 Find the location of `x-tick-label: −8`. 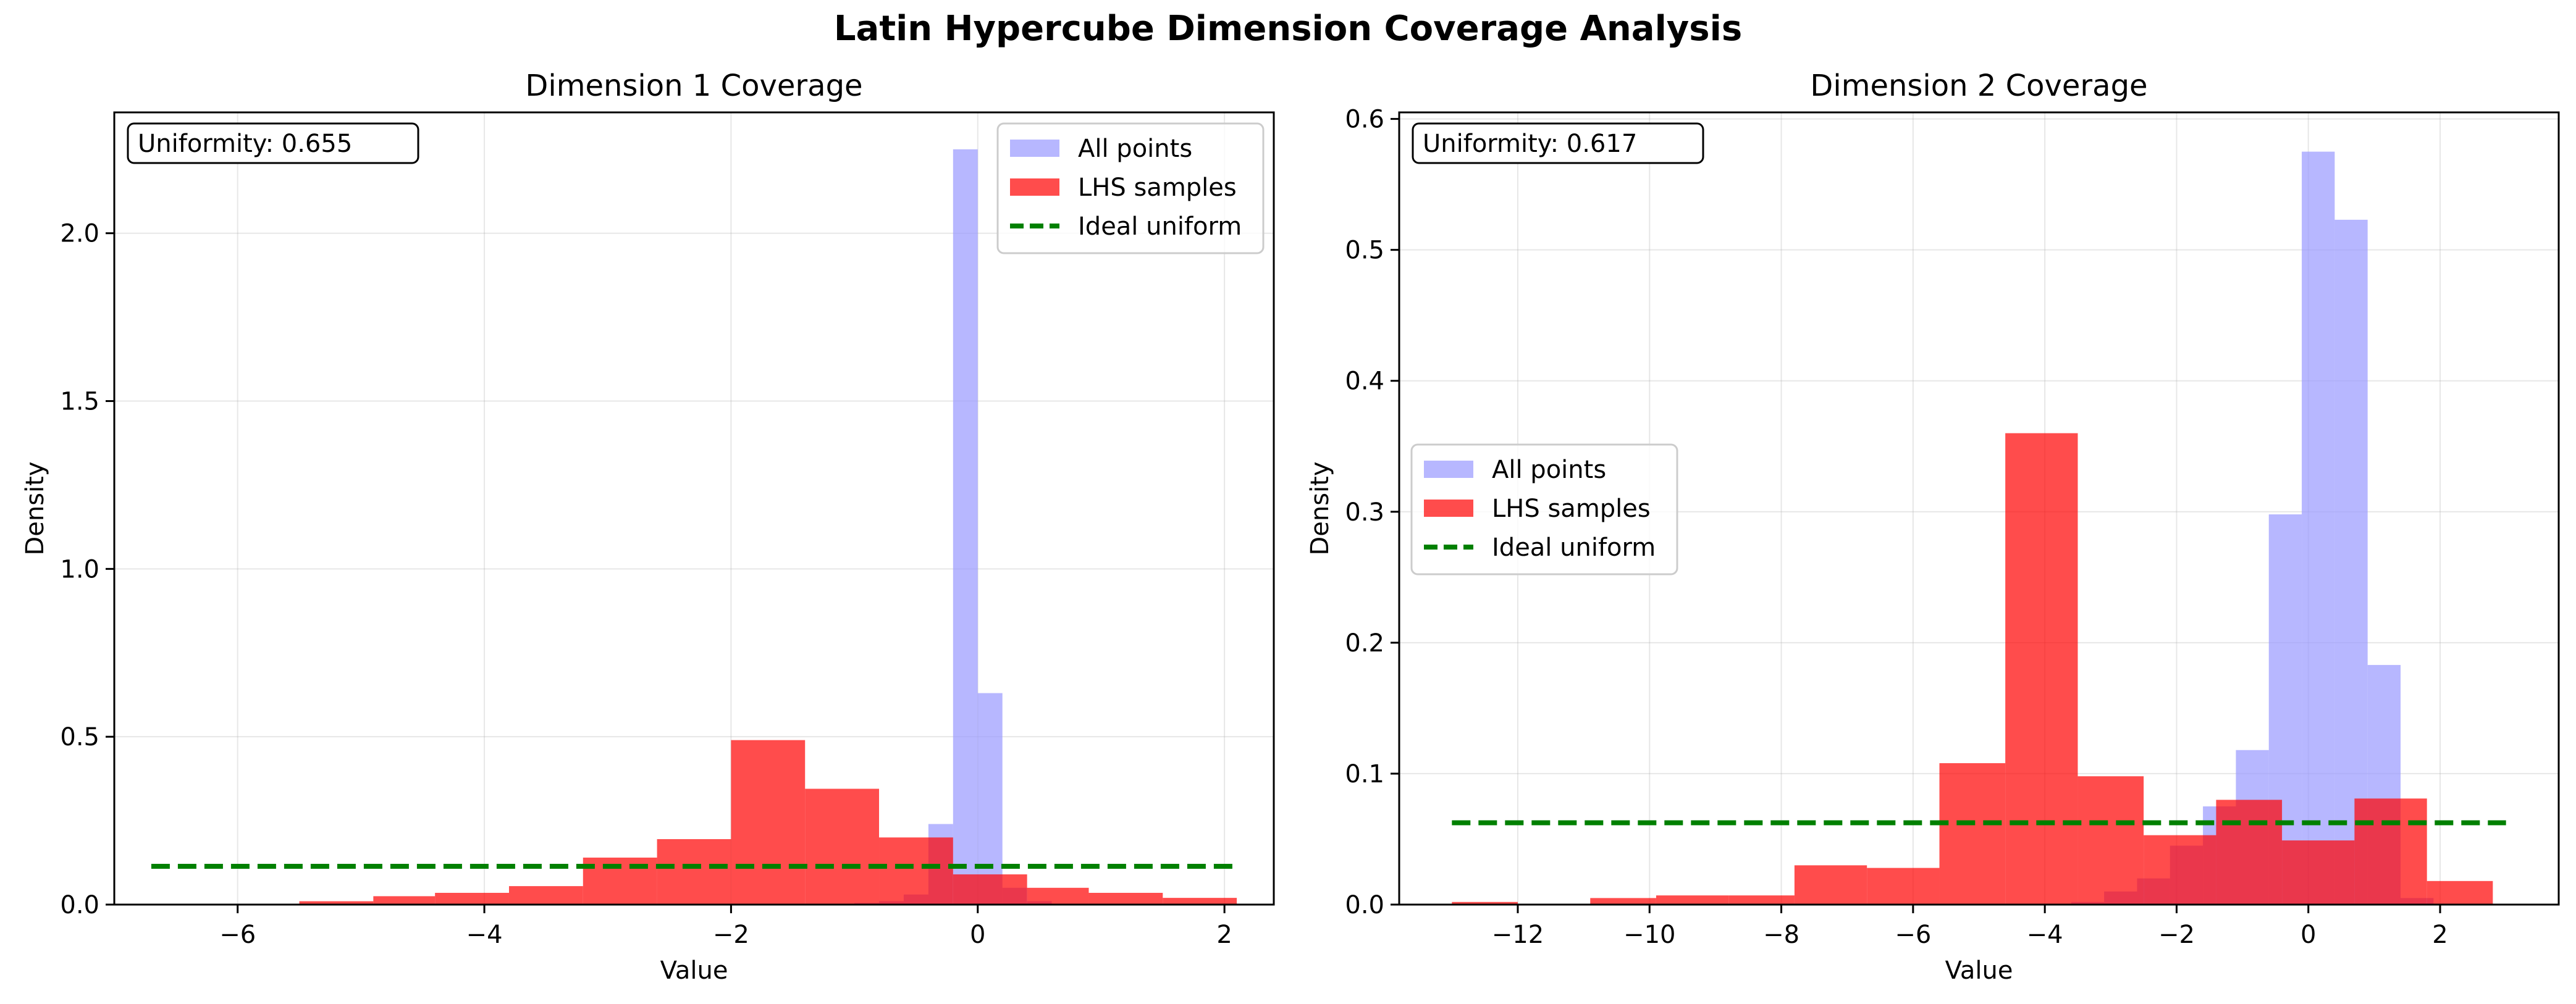

x-tick-label: −8 is located at coordinates (1781, 935).